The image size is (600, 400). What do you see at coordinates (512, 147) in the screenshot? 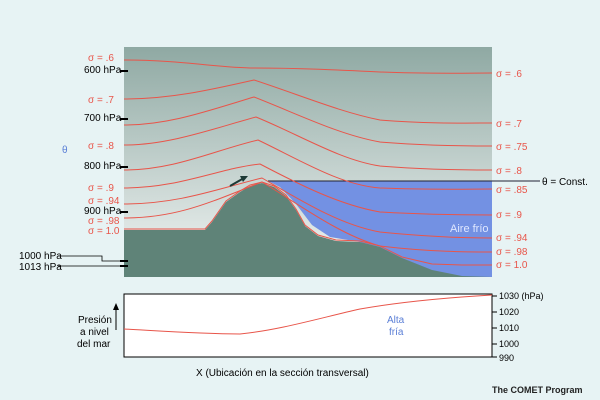
I see `right-sigma-label: σ = .75` at bounding box center [512, 147].